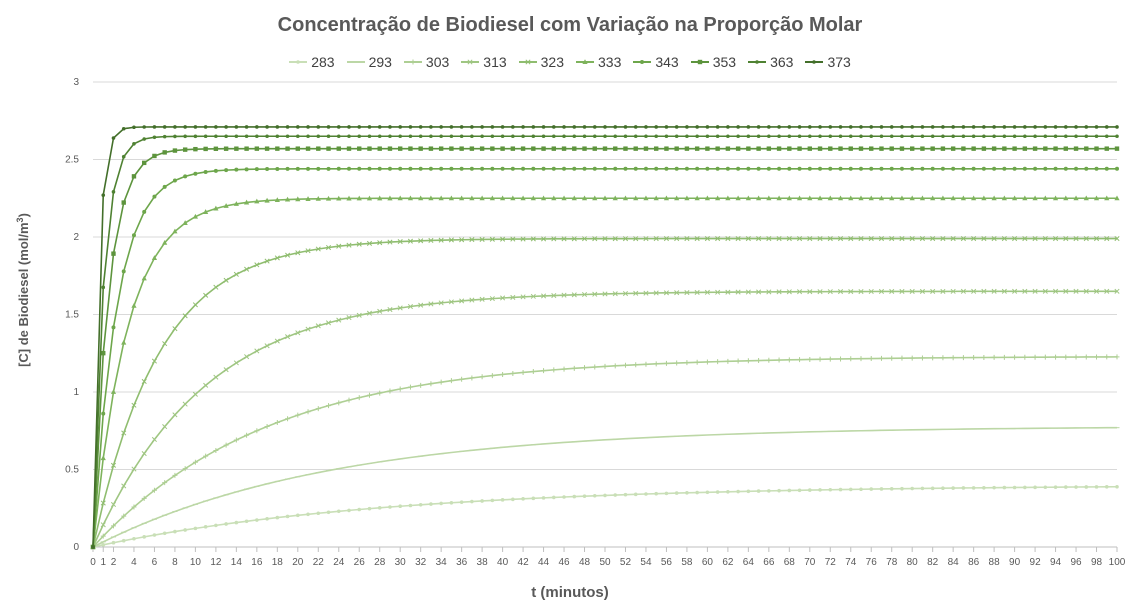 The height and width of the screenshot is (607, 1140). Describe the element at coordinates (175, 562) in the screenshot. I see `x-tick-label: 8` at that location.